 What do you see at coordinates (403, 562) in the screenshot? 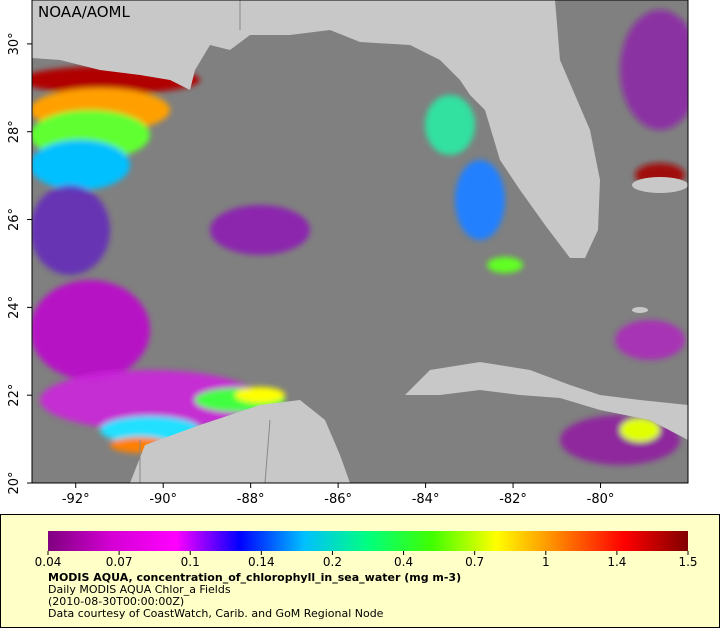
I see `colorbar-tick-label: 0.4` at bounding box center [403, 562].